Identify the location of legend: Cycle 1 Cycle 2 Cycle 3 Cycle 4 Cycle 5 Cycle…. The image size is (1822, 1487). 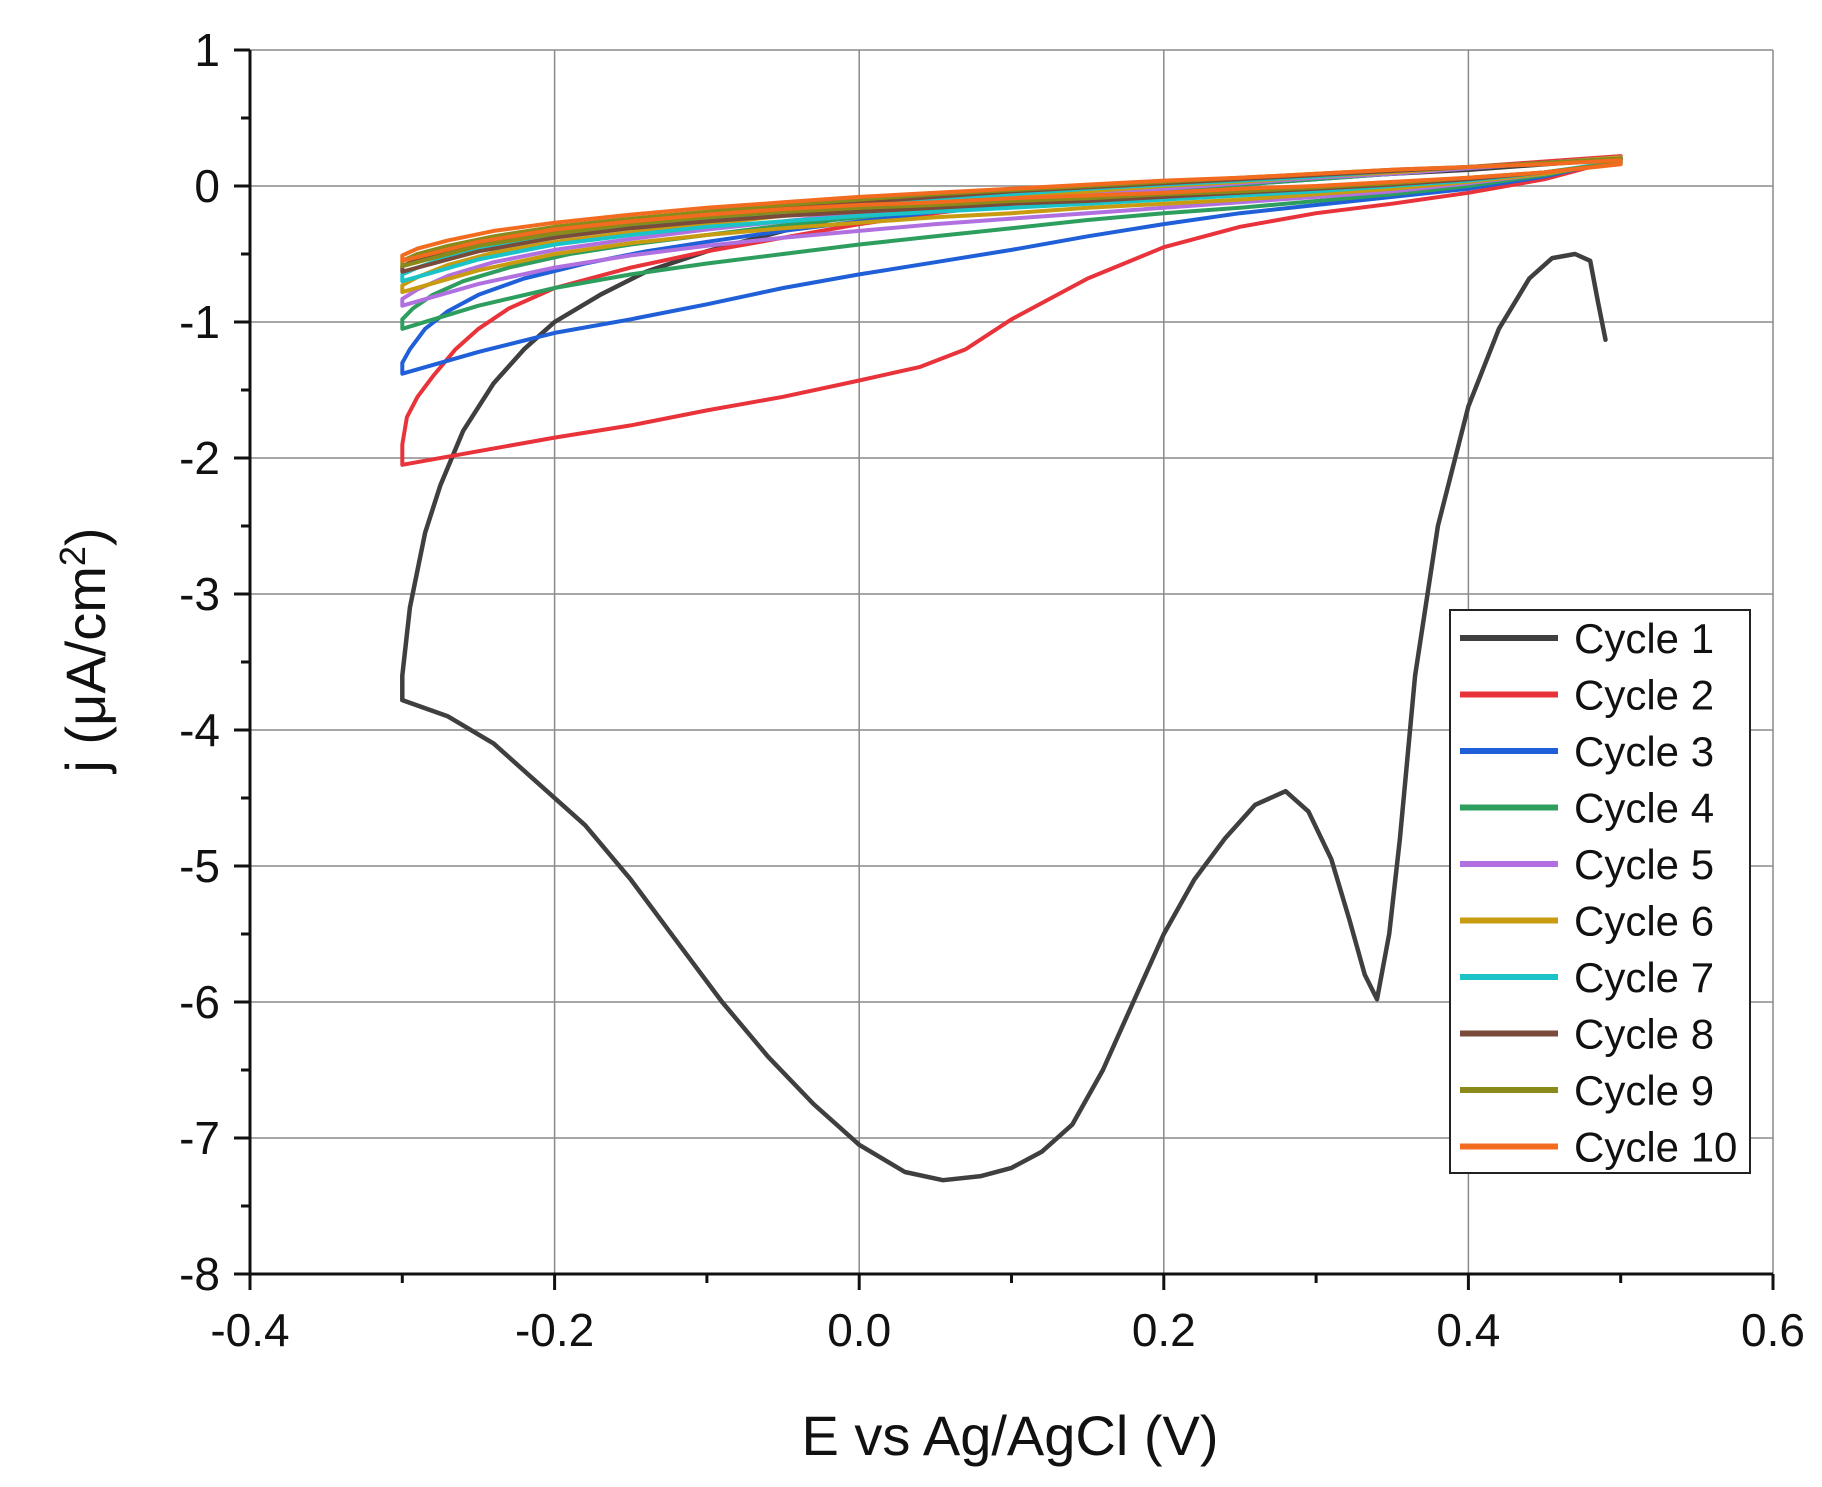
(1600, 891).